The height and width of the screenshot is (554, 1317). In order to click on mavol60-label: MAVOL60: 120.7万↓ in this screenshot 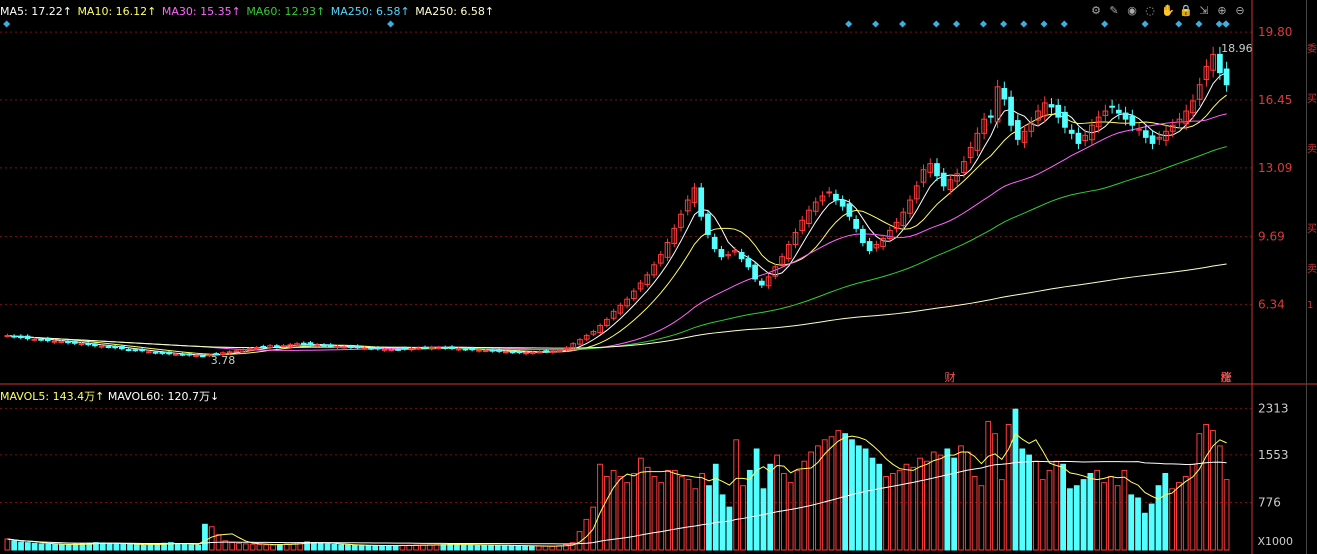, I will do `click(163, 396)`.